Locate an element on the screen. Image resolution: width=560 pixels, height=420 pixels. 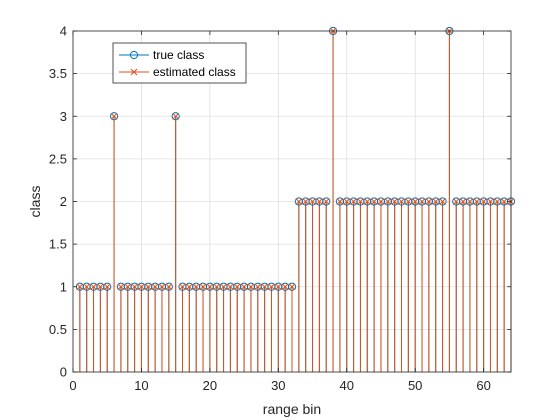
y-axis-label: class is located at coordinates (35, 202).